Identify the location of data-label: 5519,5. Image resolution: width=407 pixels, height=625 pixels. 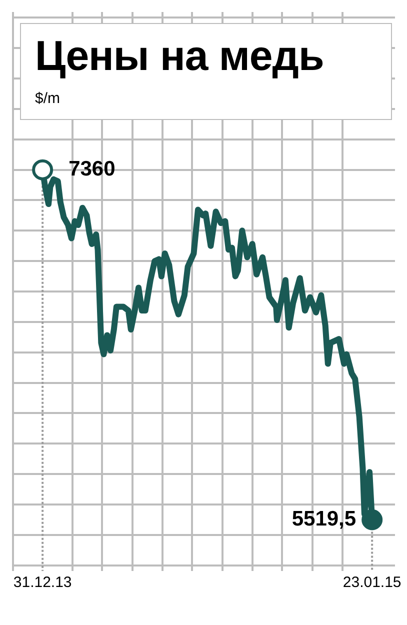
(324, 519).